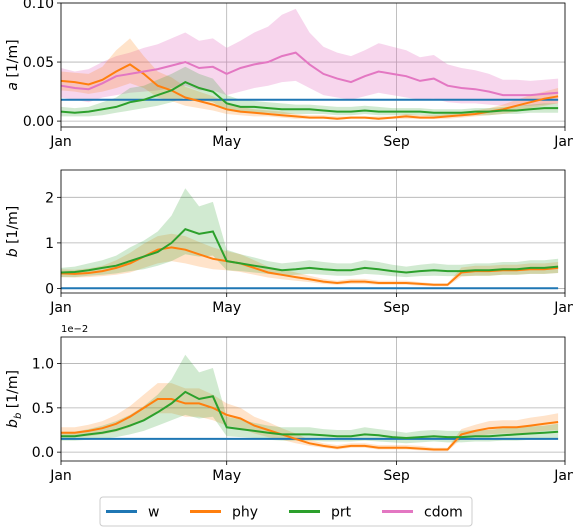 The image size is (573, 527). Describe the element at coordinates (38, 63) in the screenshot. I see `y-tick-label-1: 0.05` at that location.